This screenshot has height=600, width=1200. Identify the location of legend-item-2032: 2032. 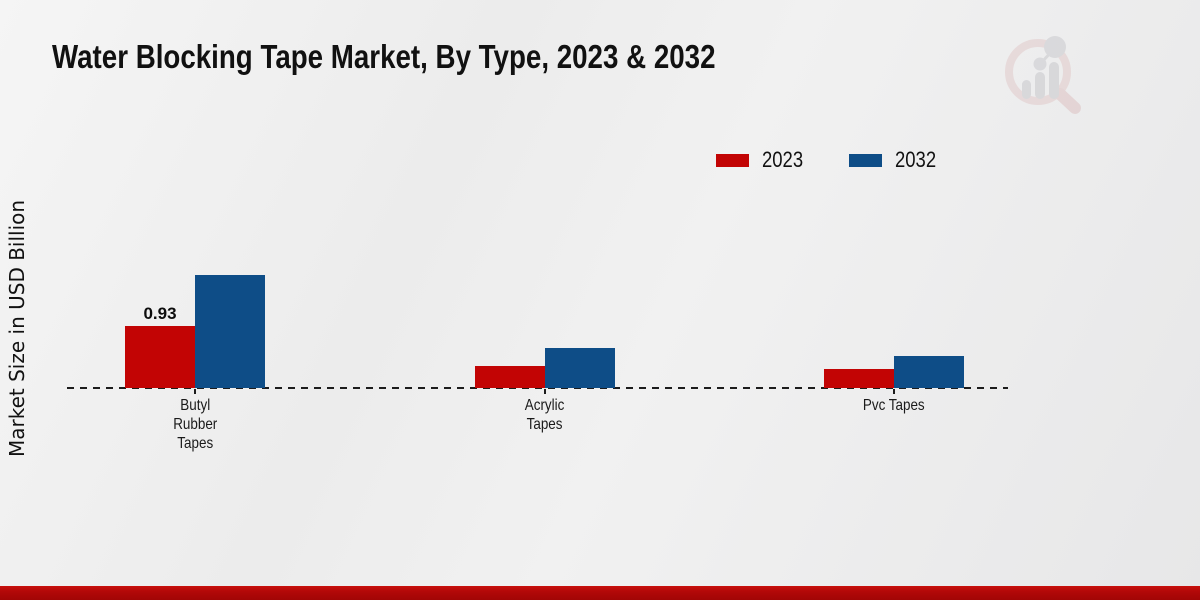
(896, 160).